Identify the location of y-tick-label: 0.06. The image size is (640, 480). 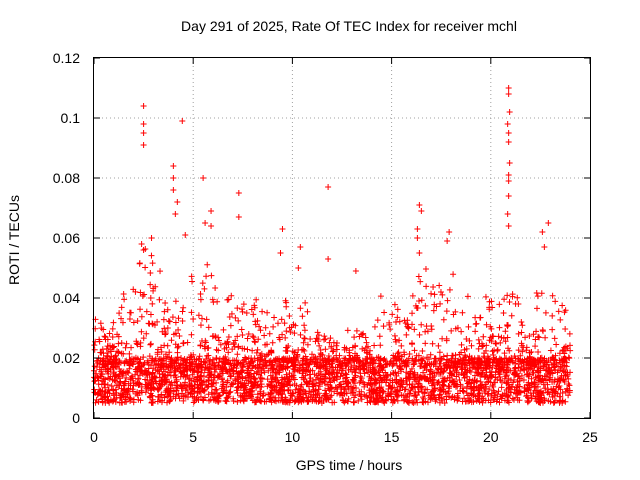
(66, 238).